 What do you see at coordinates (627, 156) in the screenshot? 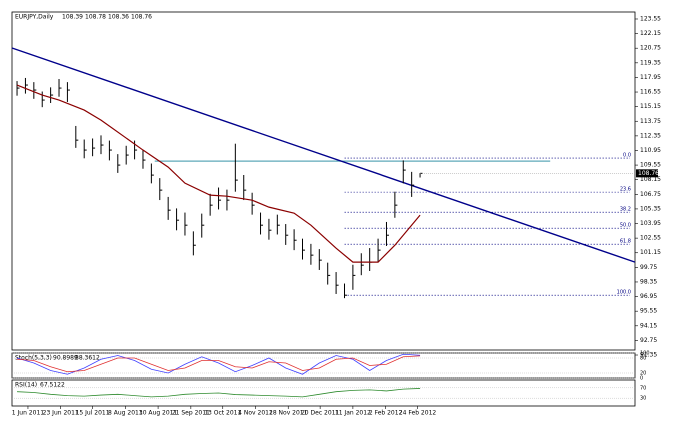
I see `fib-label: 0.0` at bounding box center [627, 156].